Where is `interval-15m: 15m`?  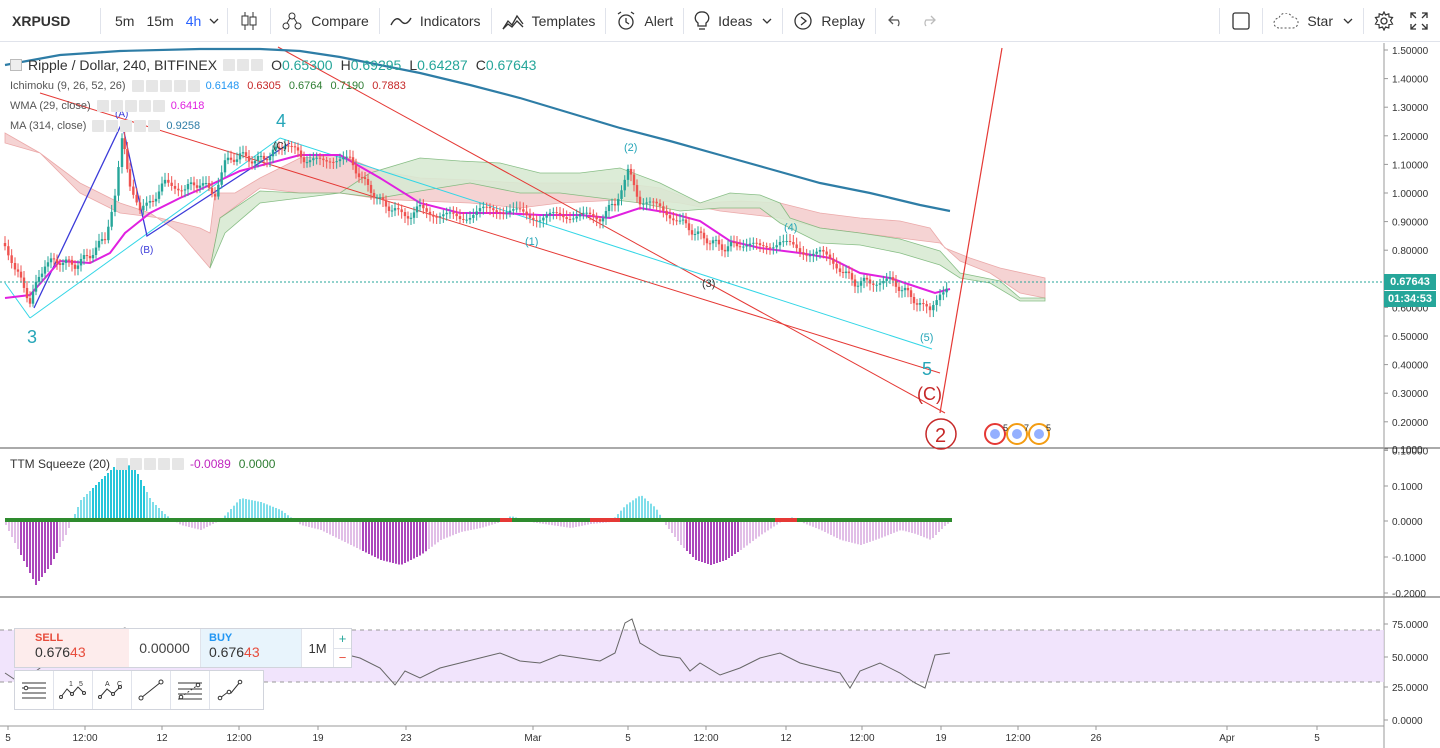
interval-15m: 15m is located at coordinates (160, 20).